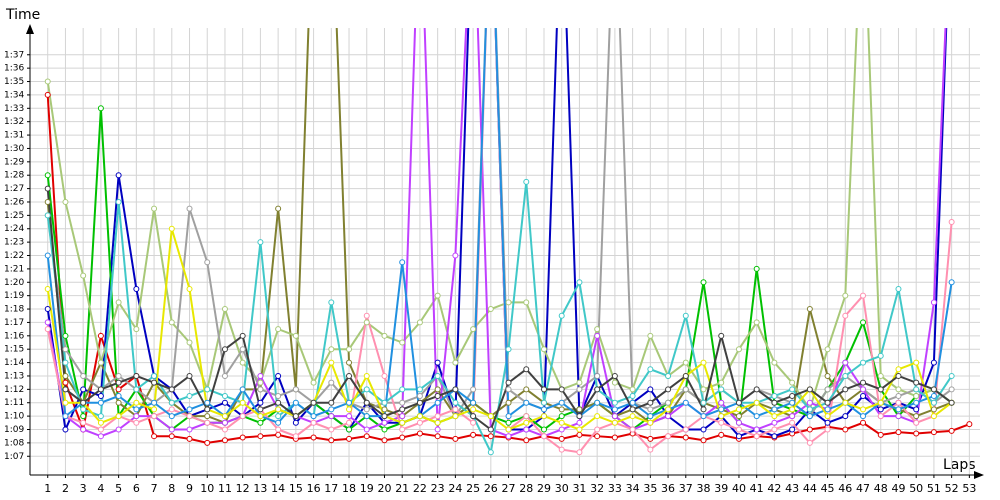  What do you see at coordinates (14, 283) in the screenshot?
I see `y-tick-label: 1:20` at bounding box center [14, 283].